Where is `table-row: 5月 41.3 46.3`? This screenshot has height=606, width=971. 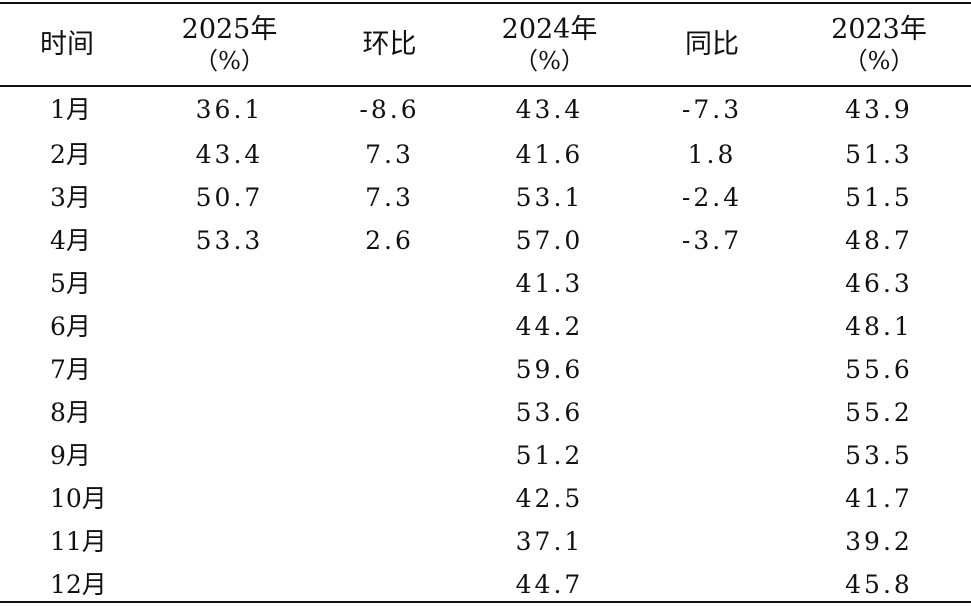 table-row: 5月 41.3 46.3 is located at coordinates (485, 283).